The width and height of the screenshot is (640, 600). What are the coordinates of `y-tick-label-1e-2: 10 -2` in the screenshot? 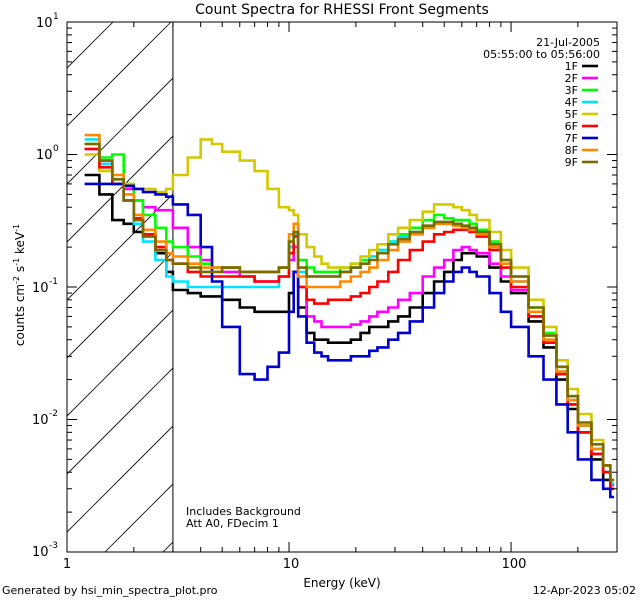 It's located at (45, 418).